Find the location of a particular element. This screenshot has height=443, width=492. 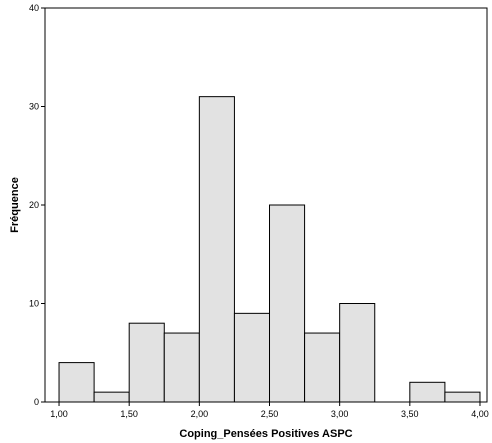

x-axis-title: Coping_Pensées Positives ASPC is located at coordinates (265, 434).